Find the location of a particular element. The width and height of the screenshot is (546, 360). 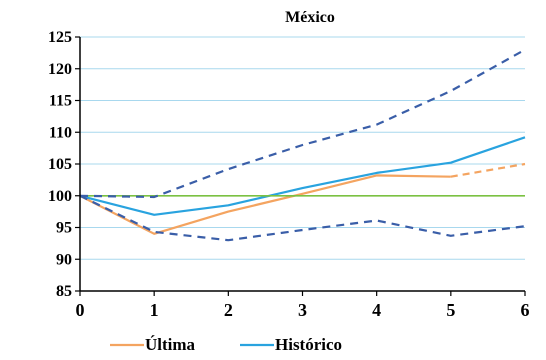

y-tick-label-95: 95 is located at coordinates (64, 228).